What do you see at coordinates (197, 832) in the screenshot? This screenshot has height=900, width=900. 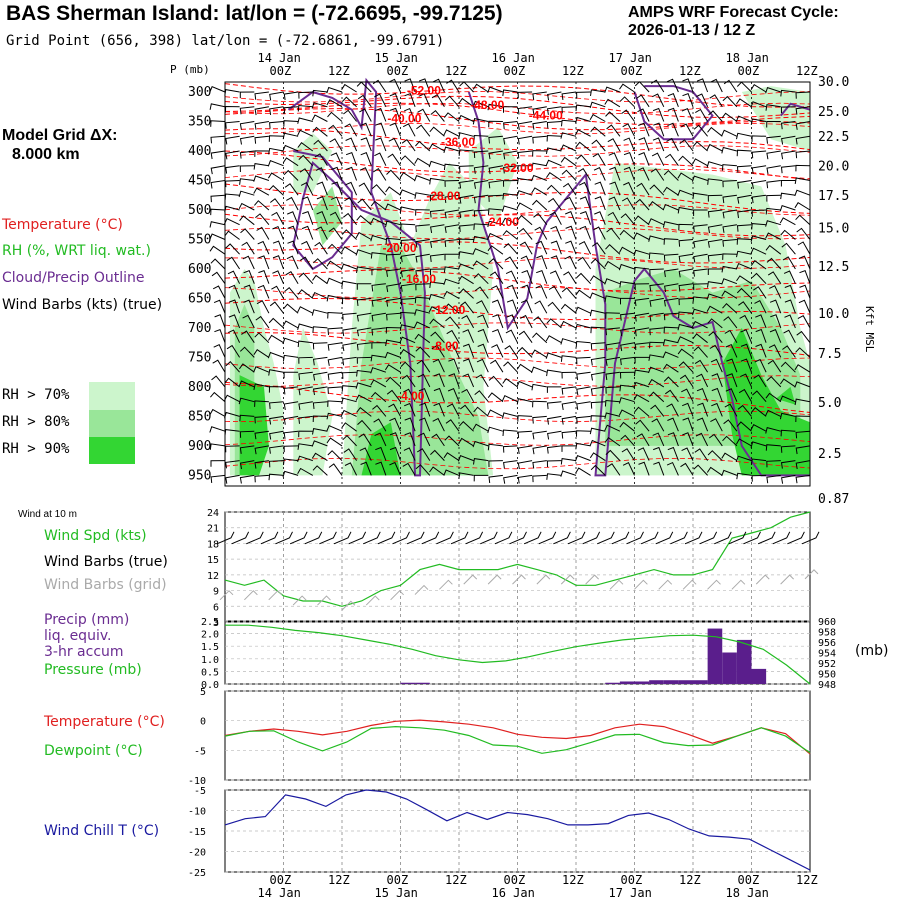 I see `windchill-panel-ytick-2: -15` at bounding box center [197, 832].